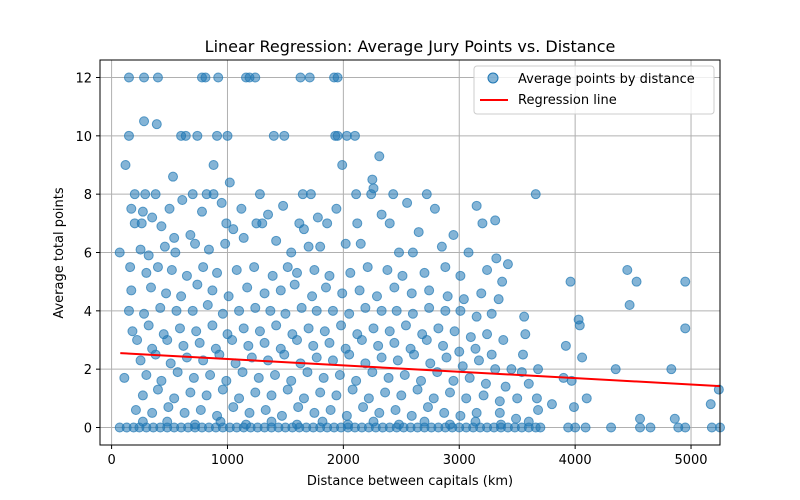 The image size is (800, 500). Describe the element at coordinates (459, 460) in the screenshot. I see `x-tick-label: 3000` at that location.